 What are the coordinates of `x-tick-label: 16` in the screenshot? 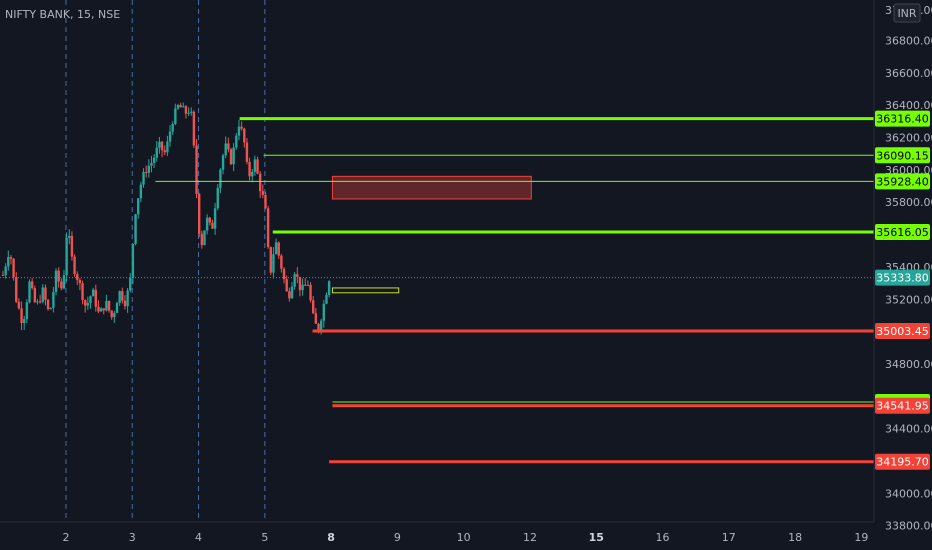 It's located at (663, 537).